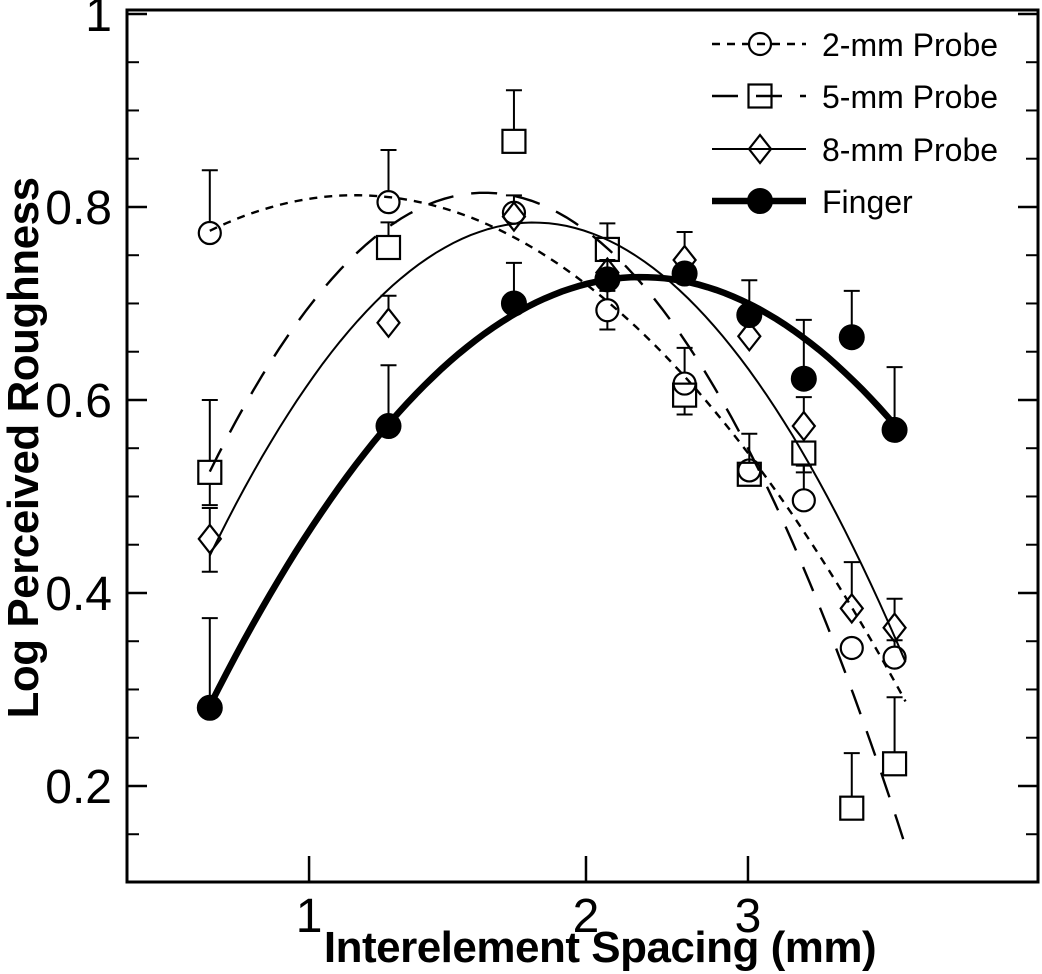 The height and width of the screenshot is (974, 1042). Describe the element at coordinates (910, 45) in the screenshot. I see `legend-label-2-mm-probe: 2-mm Probe` at that location.